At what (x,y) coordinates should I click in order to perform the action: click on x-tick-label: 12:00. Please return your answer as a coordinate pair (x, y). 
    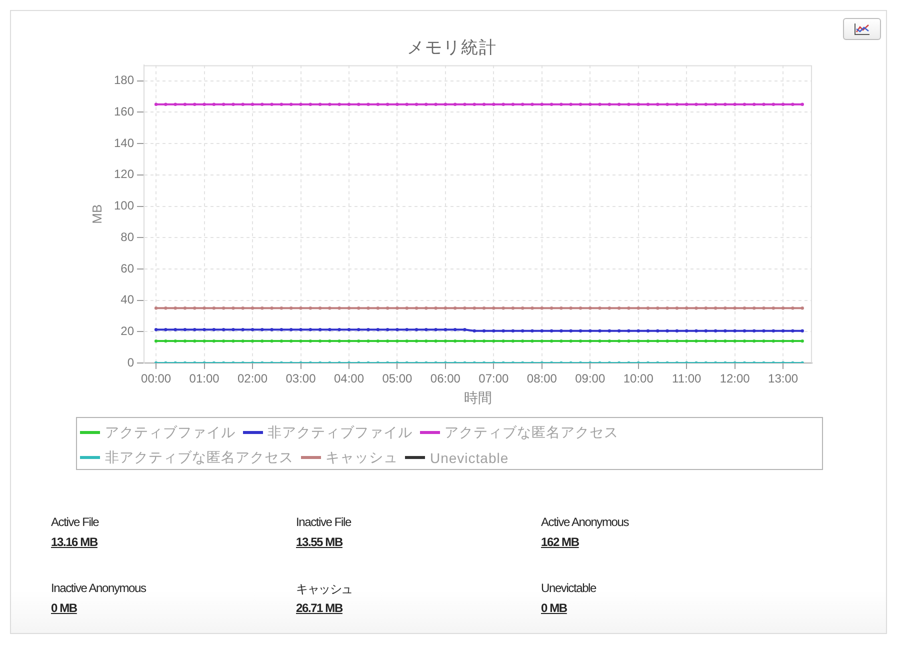
    Looking at the image, I should click on (735, 379).